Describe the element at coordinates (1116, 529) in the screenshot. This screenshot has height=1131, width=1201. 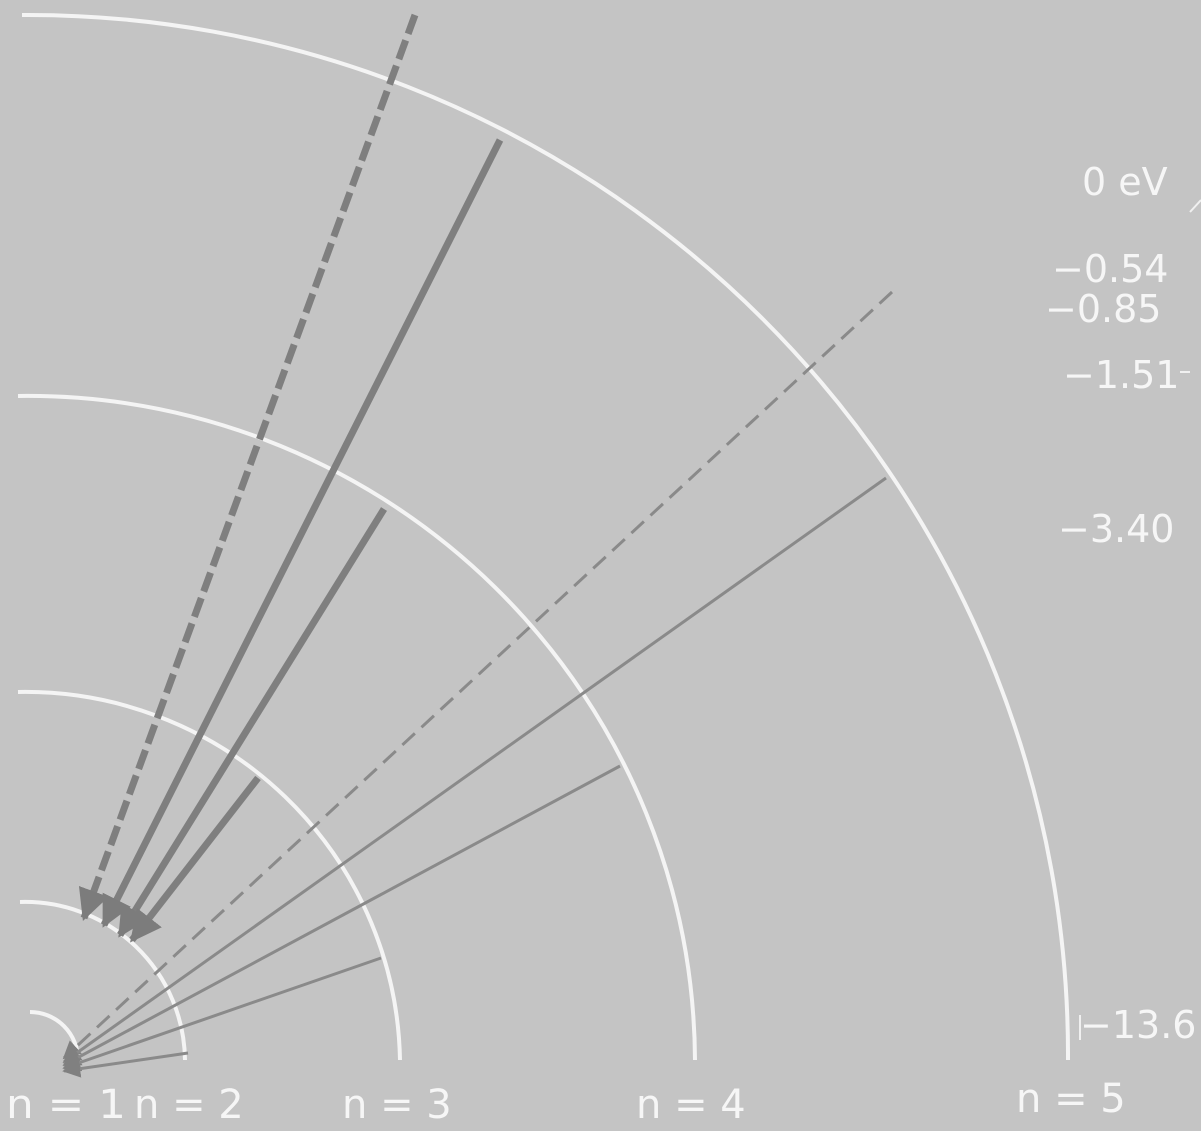
I see `energy-label-n2: −3.40` at that location.